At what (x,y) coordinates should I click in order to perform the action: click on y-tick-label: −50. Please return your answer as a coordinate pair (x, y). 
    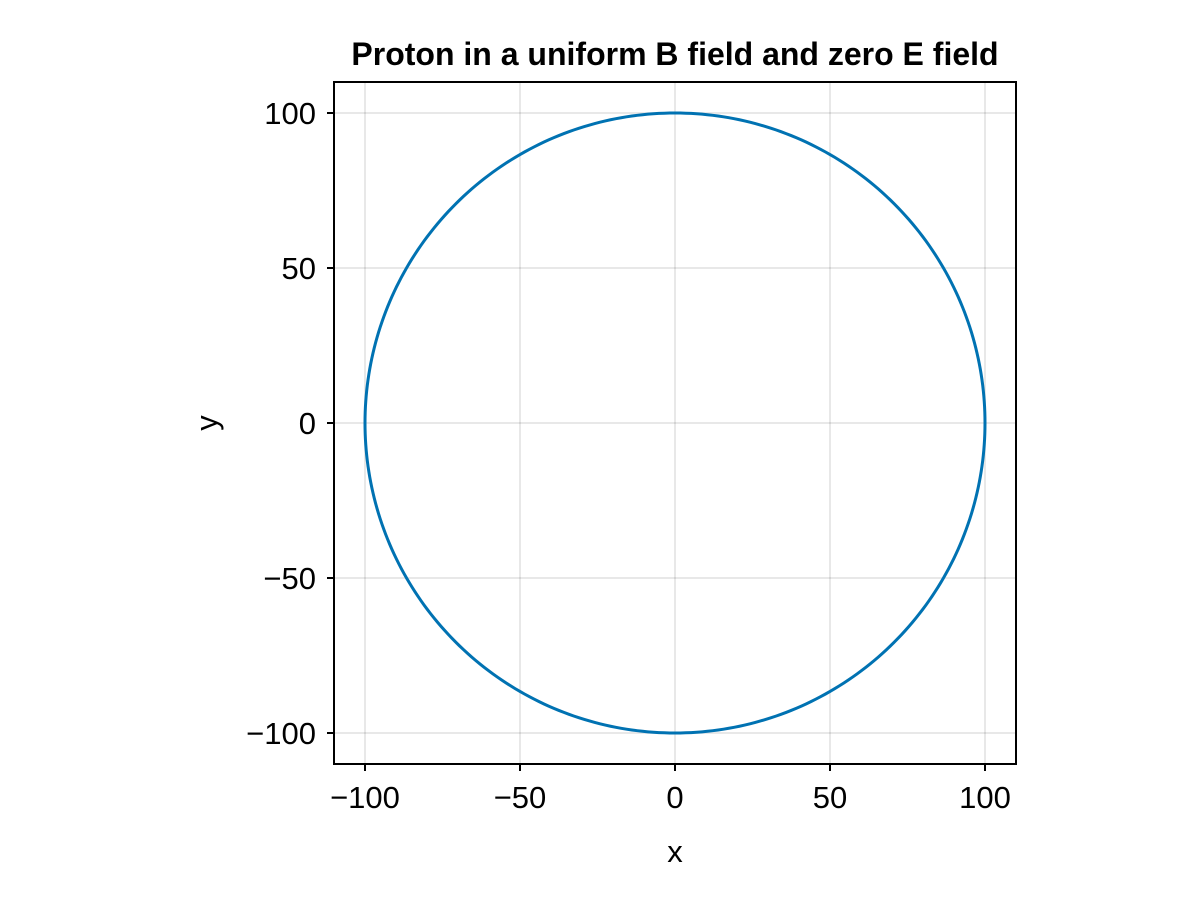
    Looking at the image, I should click on (289, 578).